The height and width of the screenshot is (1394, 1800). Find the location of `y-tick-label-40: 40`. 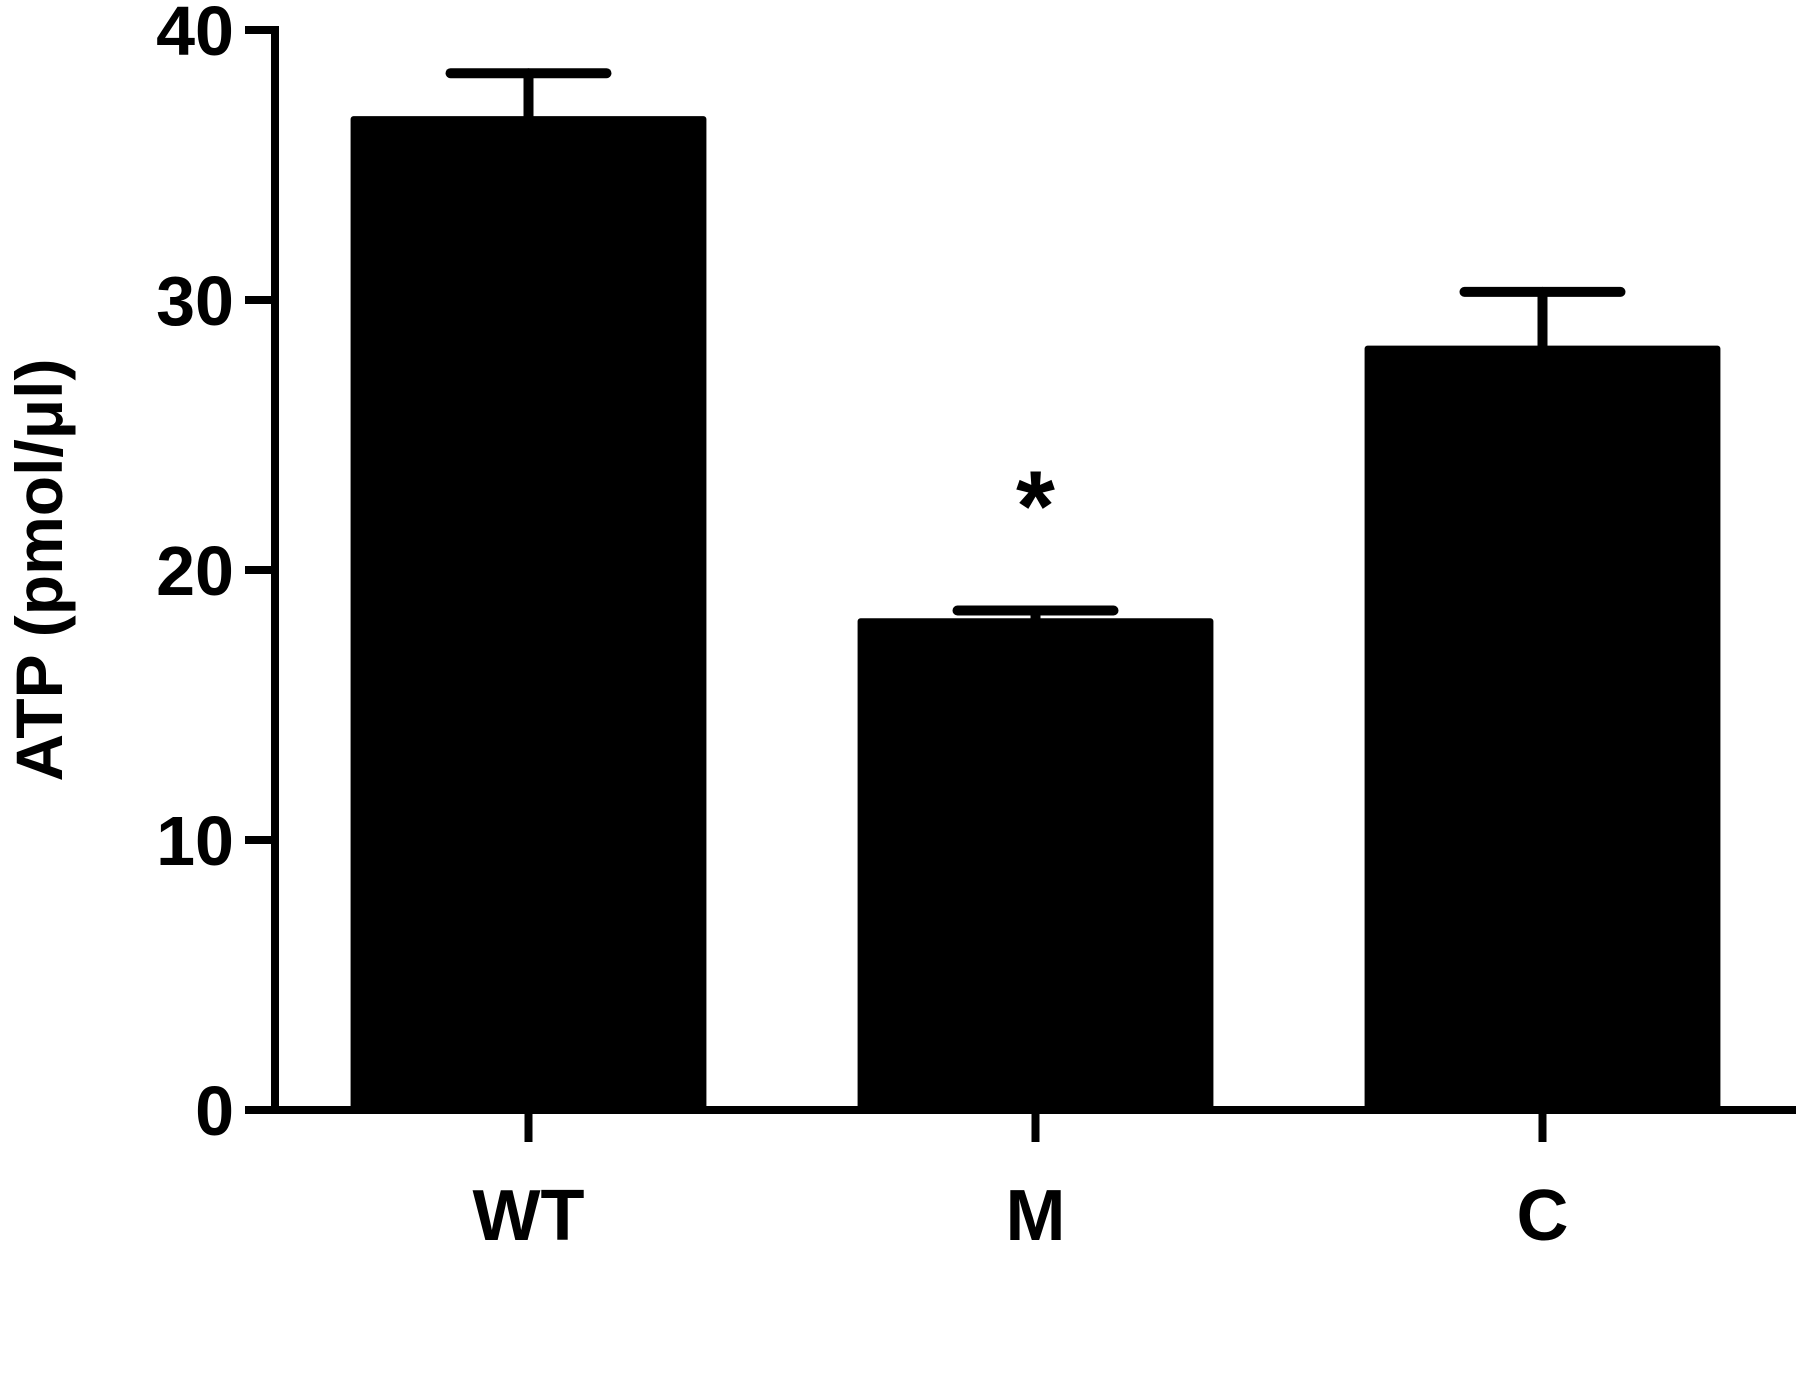

y-tick-label-40: 40 is located at coordinates (195, 35).